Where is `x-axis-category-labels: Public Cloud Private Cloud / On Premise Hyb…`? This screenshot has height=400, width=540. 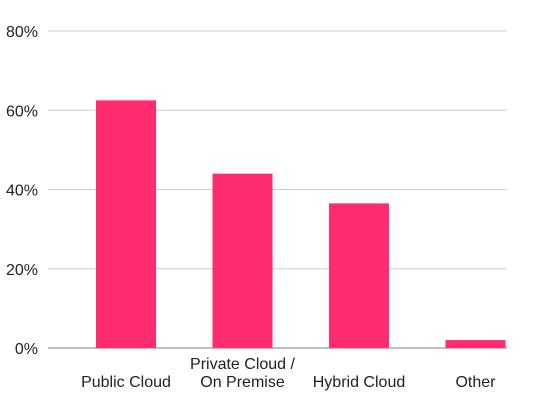
x-axis-category-labels: Public Cloud Private Cloud / On Premise Hyb… is located at coordinates (288, 373).